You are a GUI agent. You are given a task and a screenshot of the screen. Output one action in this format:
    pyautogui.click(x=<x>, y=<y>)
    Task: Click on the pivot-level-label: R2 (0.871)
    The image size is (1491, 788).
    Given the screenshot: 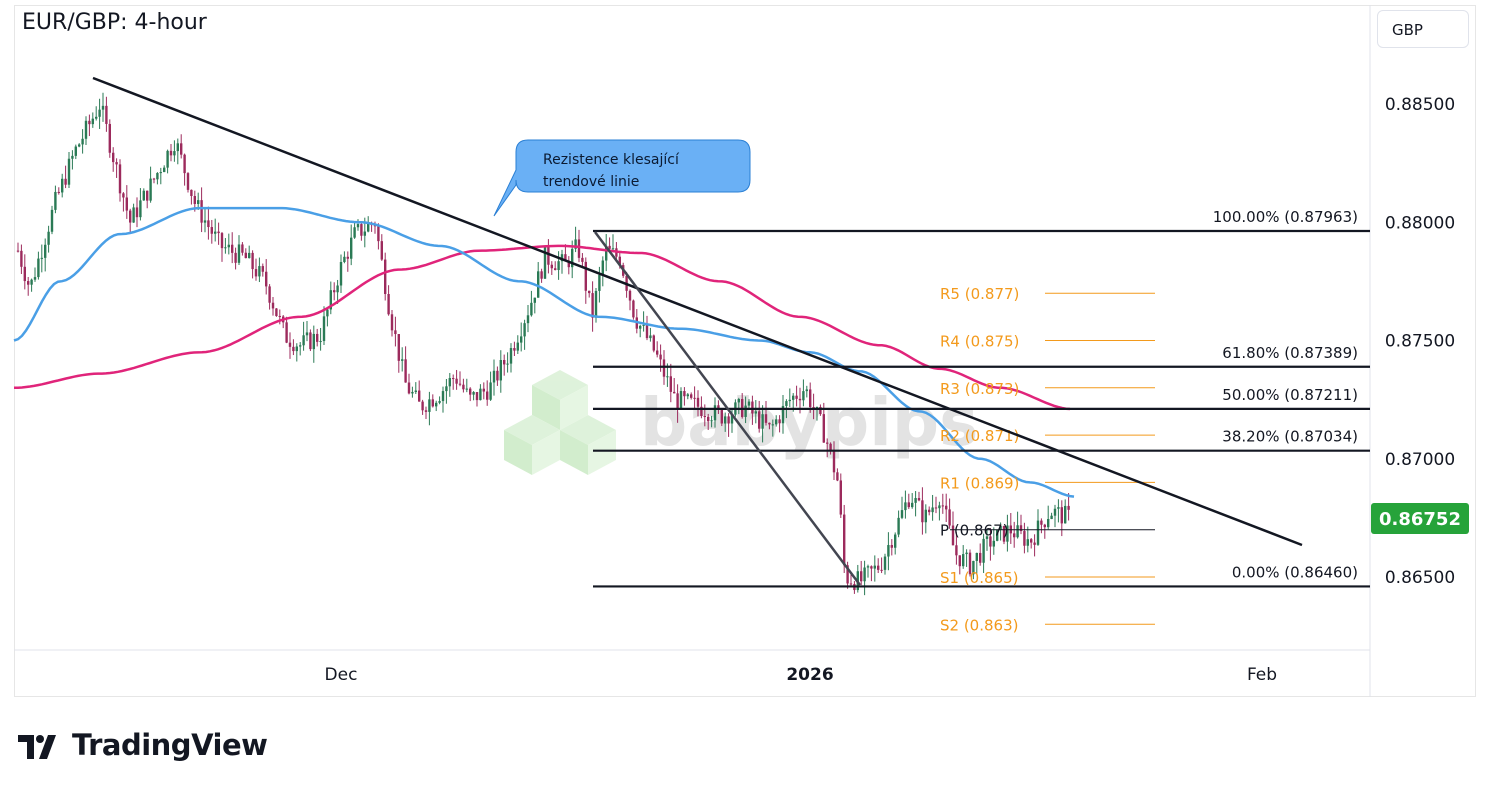 What is the action you would take?
    pyautogui.click(x=979, y=436)
    